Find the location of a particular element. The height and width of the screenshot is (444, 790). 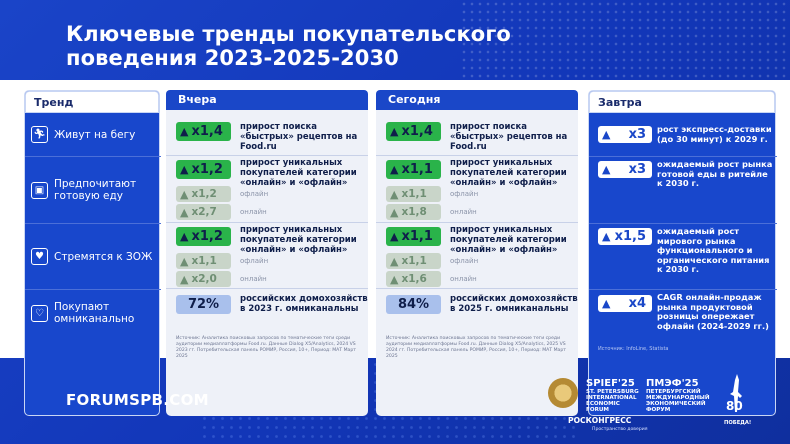

pmef-sub: МЕЖДУНАРОДНЫЙ is located at coordinates (678, 397).